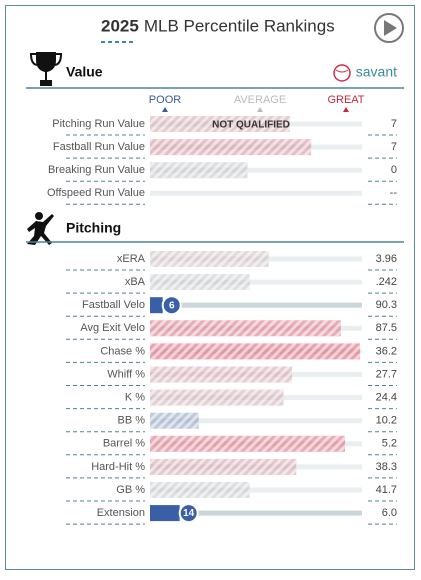 The height and width of the screenshot is (580, 421). What do you see at coordinates (121, 513) in the screenshot?
I see `metric-label: Extension` at bounding box center [121, 513].